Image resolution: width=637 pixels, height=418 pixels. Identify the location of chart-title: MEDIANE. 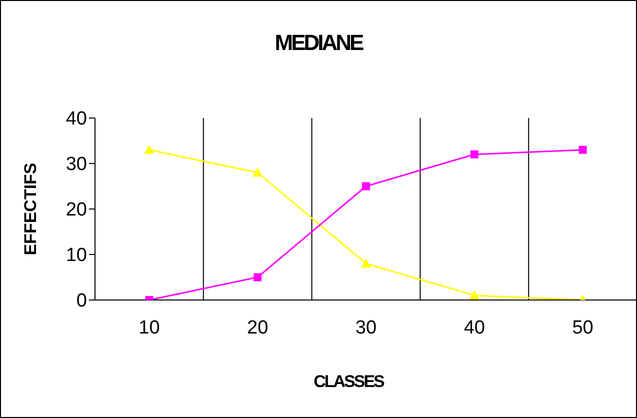
(319, 43).